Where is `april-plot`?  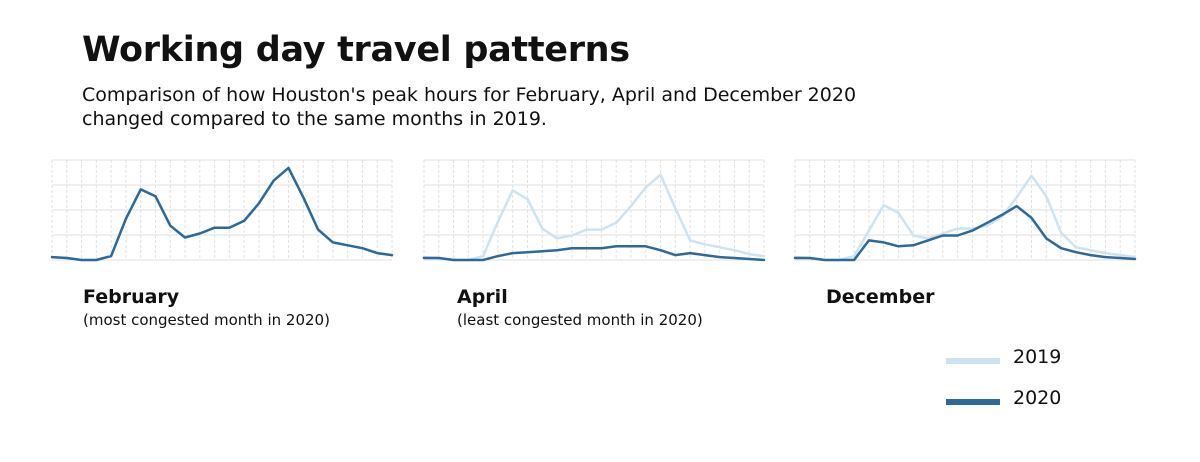 april-plot is located at coordinates (594, 210).